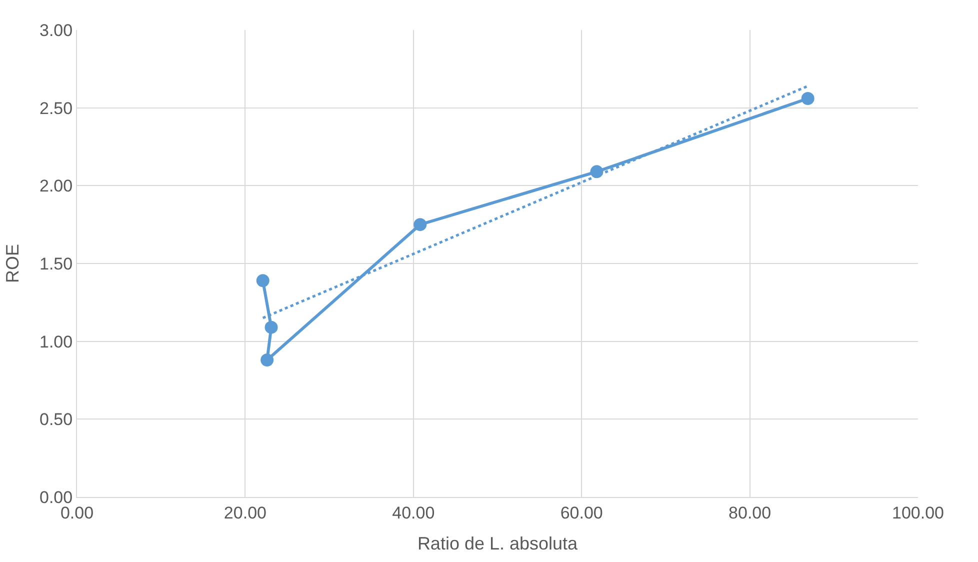  Describe the element at coordinates (498, 544) in the screenshot. I see `x-axis-title: Ratio de L. absoluta` at that location.